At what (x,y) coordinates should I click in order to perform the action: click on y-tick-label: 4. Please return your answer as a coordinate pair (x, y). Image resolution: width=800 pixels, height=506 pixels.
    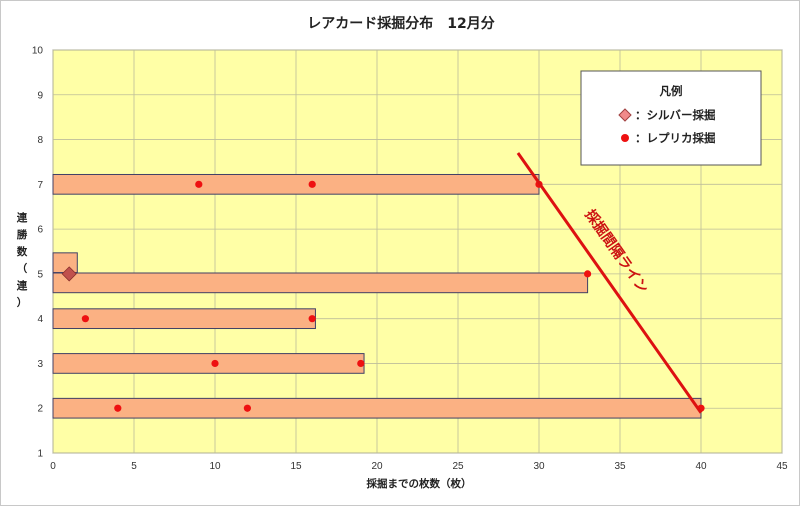
    Looking at the image, I should click on (40, 319).